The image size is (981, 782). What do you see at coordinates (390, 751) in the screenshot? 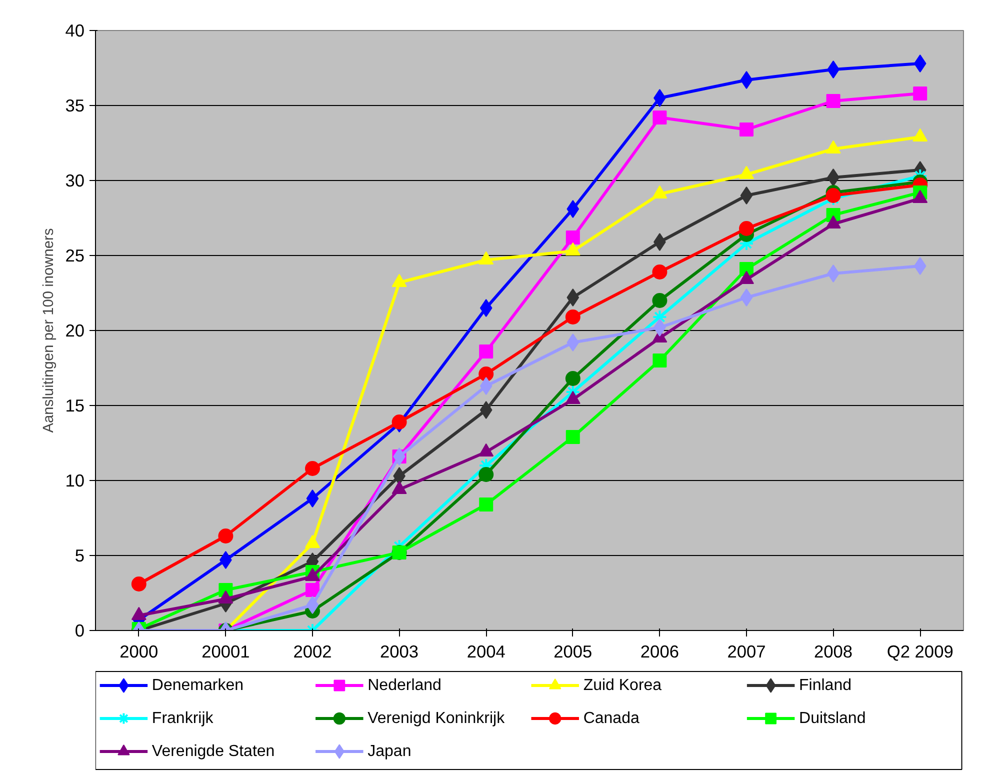
I see `legend-label: Japan` at bounding box center [390, 751].